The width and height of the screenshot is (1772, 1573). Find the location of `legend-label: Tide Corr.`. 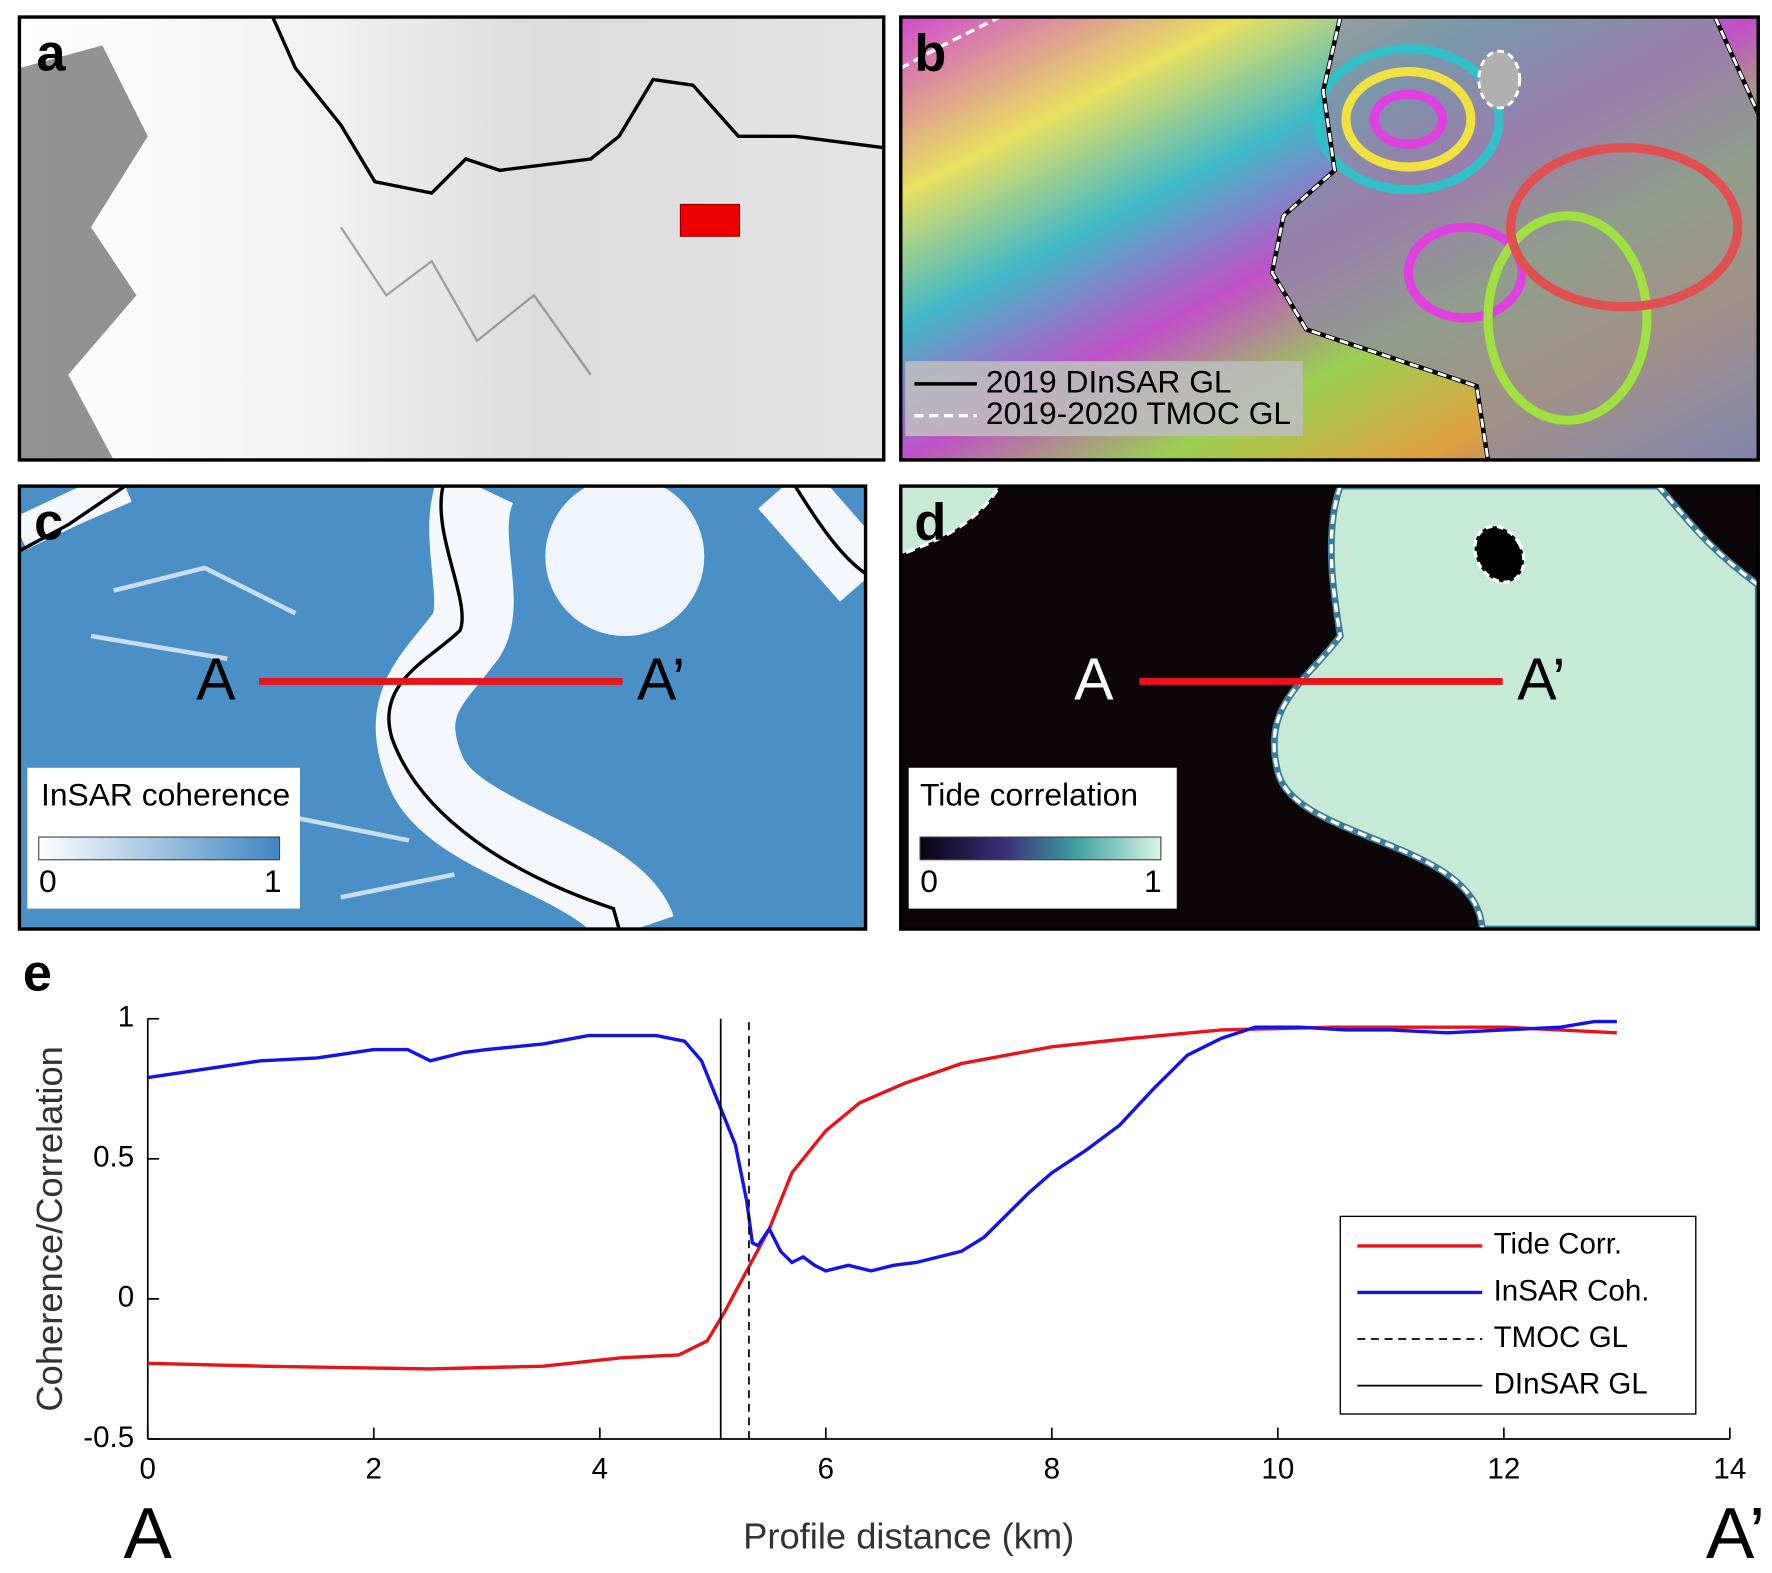

legend-label: Tide Corr. is located at coordinates (1558, 1244).